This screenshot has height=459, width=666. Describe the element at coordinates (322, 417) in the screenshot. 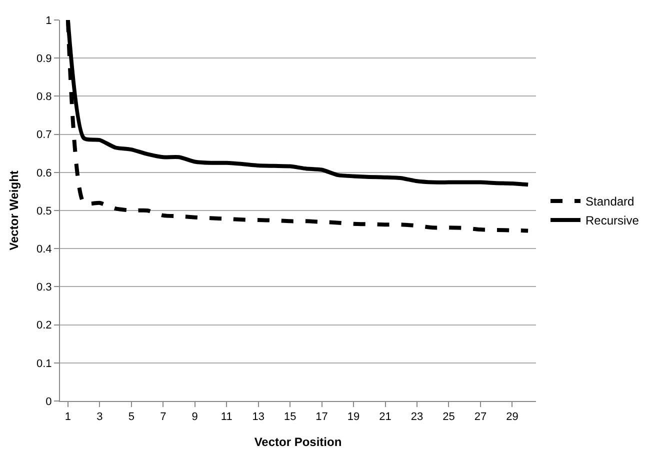

I see `x-tick-label: 17` at that location.